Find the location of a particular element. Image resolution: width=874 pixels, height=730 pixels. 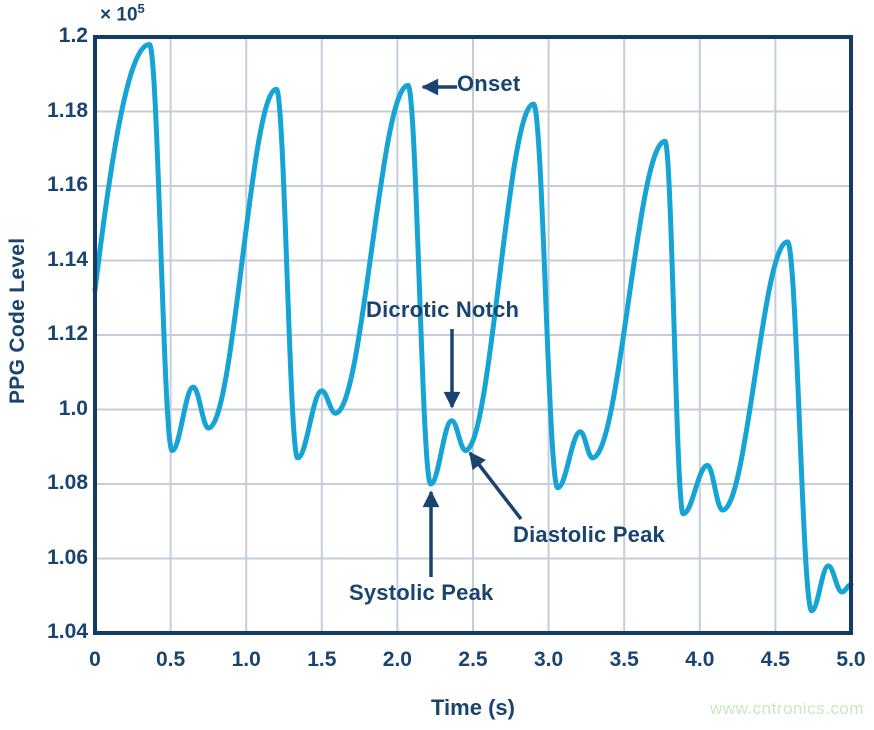

y-axis-multiplier-exponent: 5 is located at coordinates (141, 8).